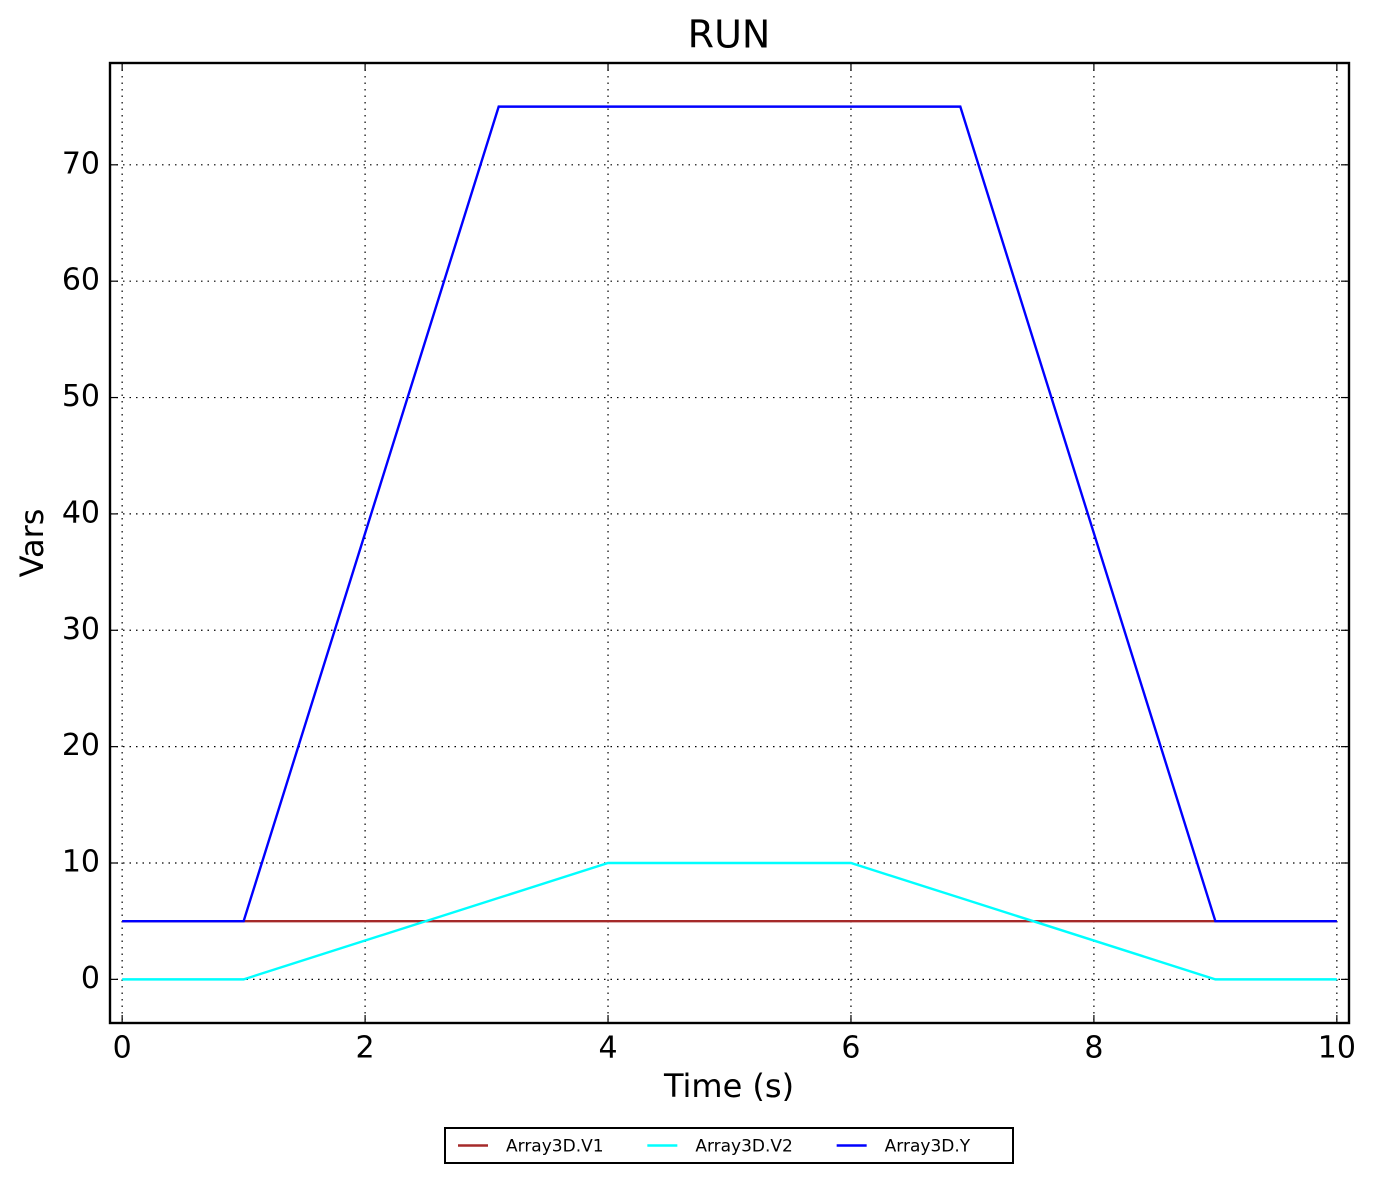 This screenshot has width=1374, height=1183. What do you see at coordinates (81, 745) in the screenshot?
I see `y-tick-label: 20` at bounding box center [81, 745].